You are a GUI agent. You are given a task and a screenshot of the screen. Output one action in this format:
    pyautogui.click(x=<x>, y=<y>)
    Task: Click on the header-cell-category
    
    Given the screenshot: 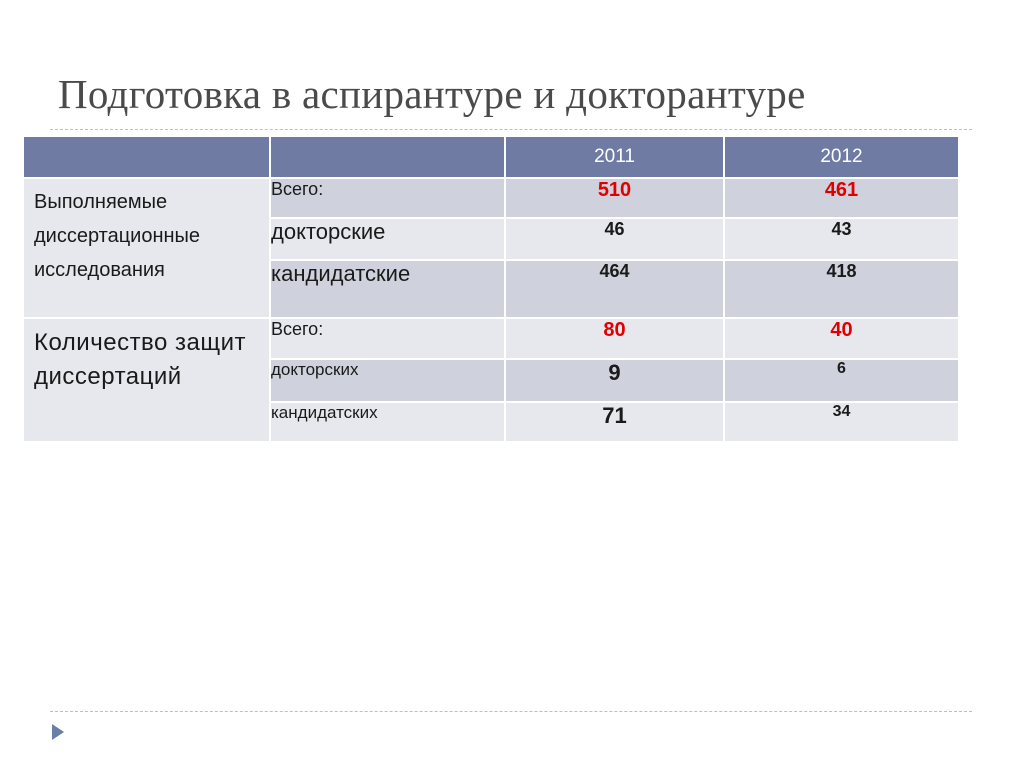 What is the action you would take?
    pyautogui.click(x=388, y=158)
    